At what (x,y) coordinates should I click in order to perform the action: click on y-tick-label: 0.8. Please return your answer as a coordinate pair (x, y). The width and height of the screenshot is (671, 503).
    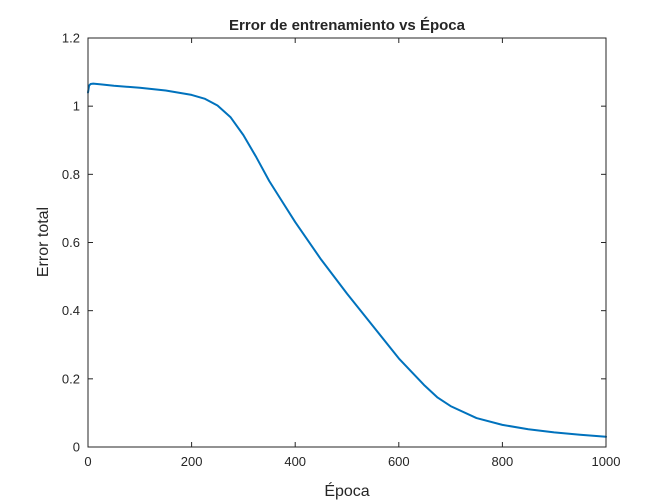
    Looking at the image, I should click on (71, 174).